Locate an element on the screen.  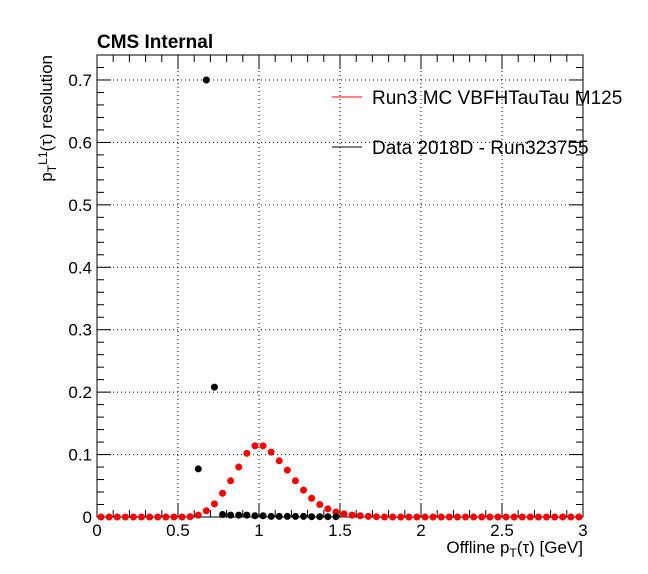
x-tick-label: 1.5 is located at coordinates (340, 530).